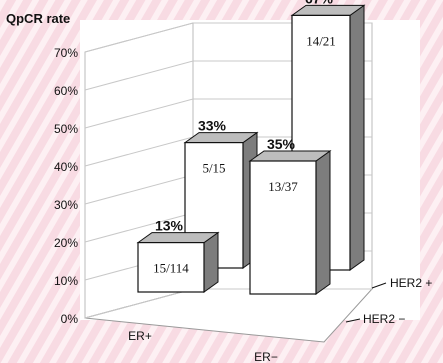 Image resolution: width=443 pixels, height=363 pixels. What do you see at coordinates (66, 53) in the screenshot?
I see `y-tick-label: 70%` at bounding box center [66, 53].